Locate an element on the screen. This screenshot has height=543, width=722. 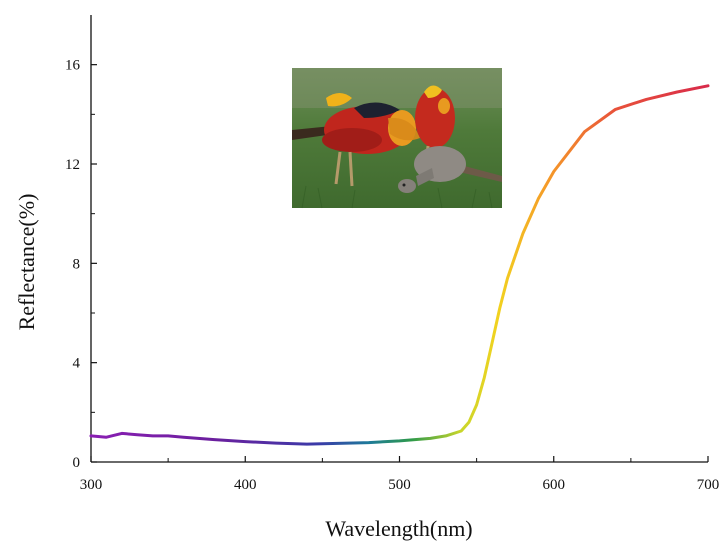
y-tick-label: 16 is located at coordinates (73, 66).